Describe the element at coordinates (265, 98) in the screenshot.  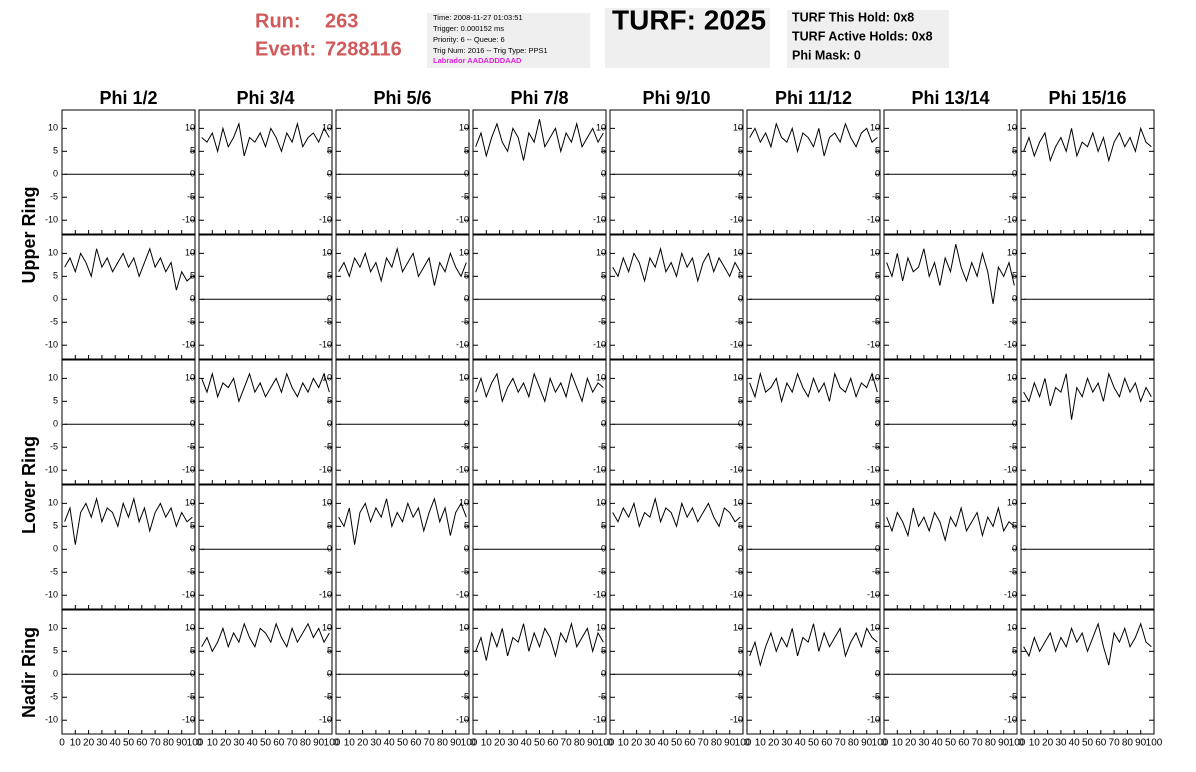
I see `column-title: Phi 3/4` at that location.